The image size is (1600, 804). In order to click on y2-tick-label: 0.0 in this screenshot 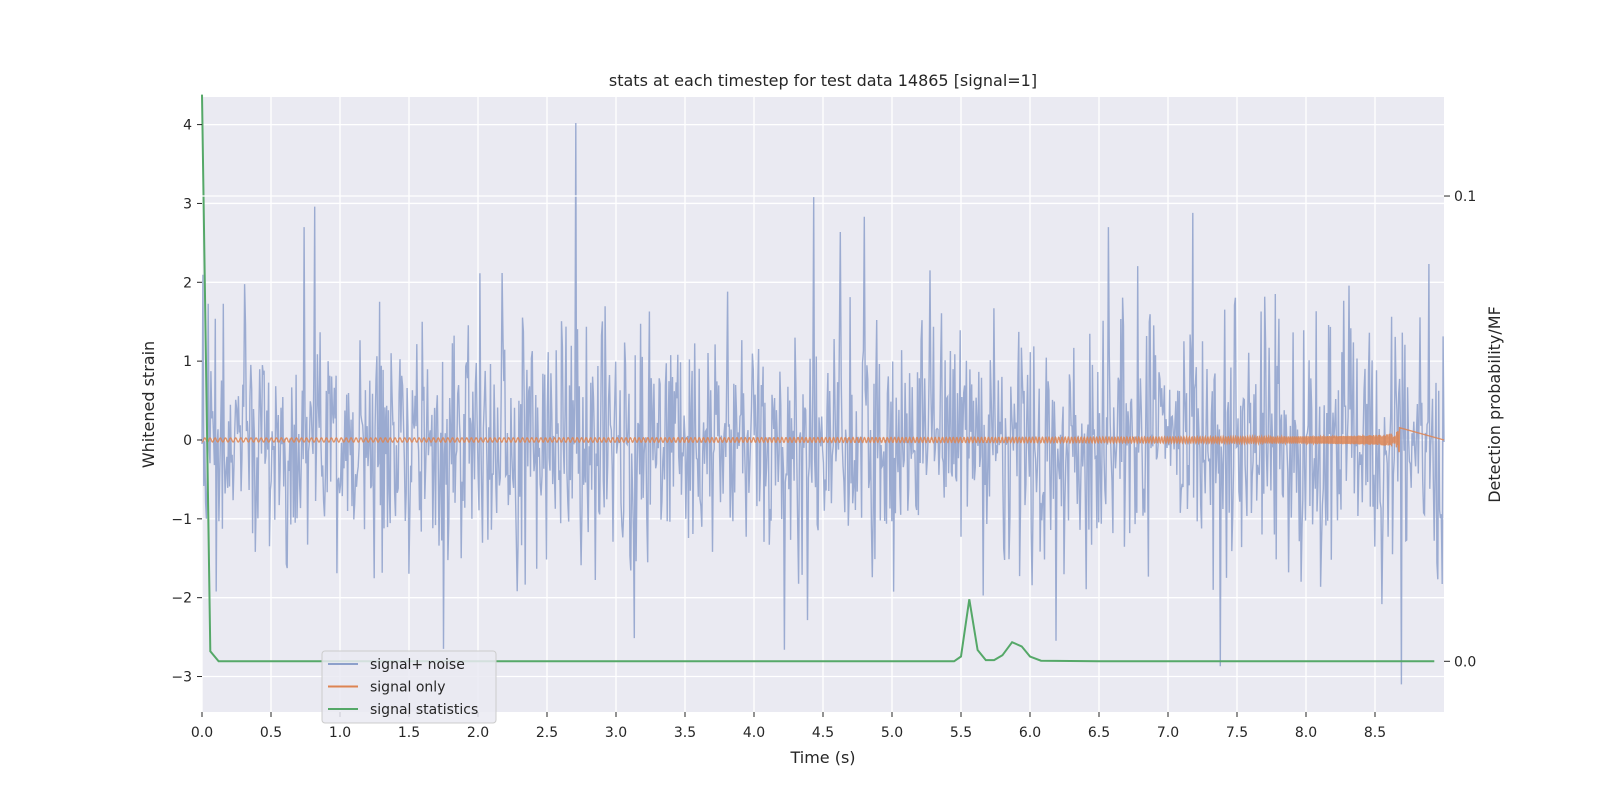, I will do `click(1465, 662)`.